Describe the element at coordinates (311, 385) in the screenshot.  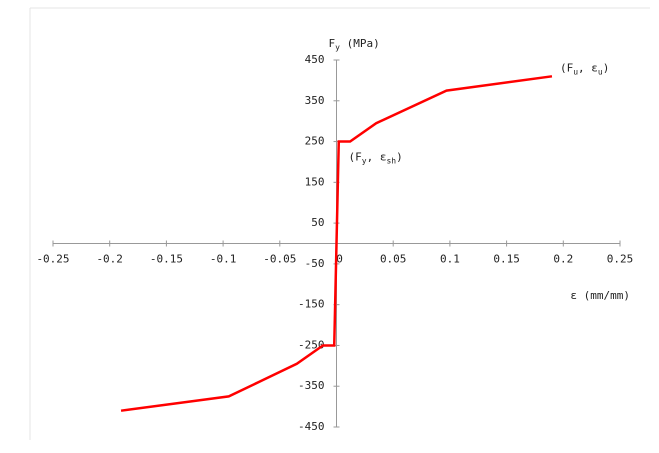
I see `y-tick-label: -350` at that location.